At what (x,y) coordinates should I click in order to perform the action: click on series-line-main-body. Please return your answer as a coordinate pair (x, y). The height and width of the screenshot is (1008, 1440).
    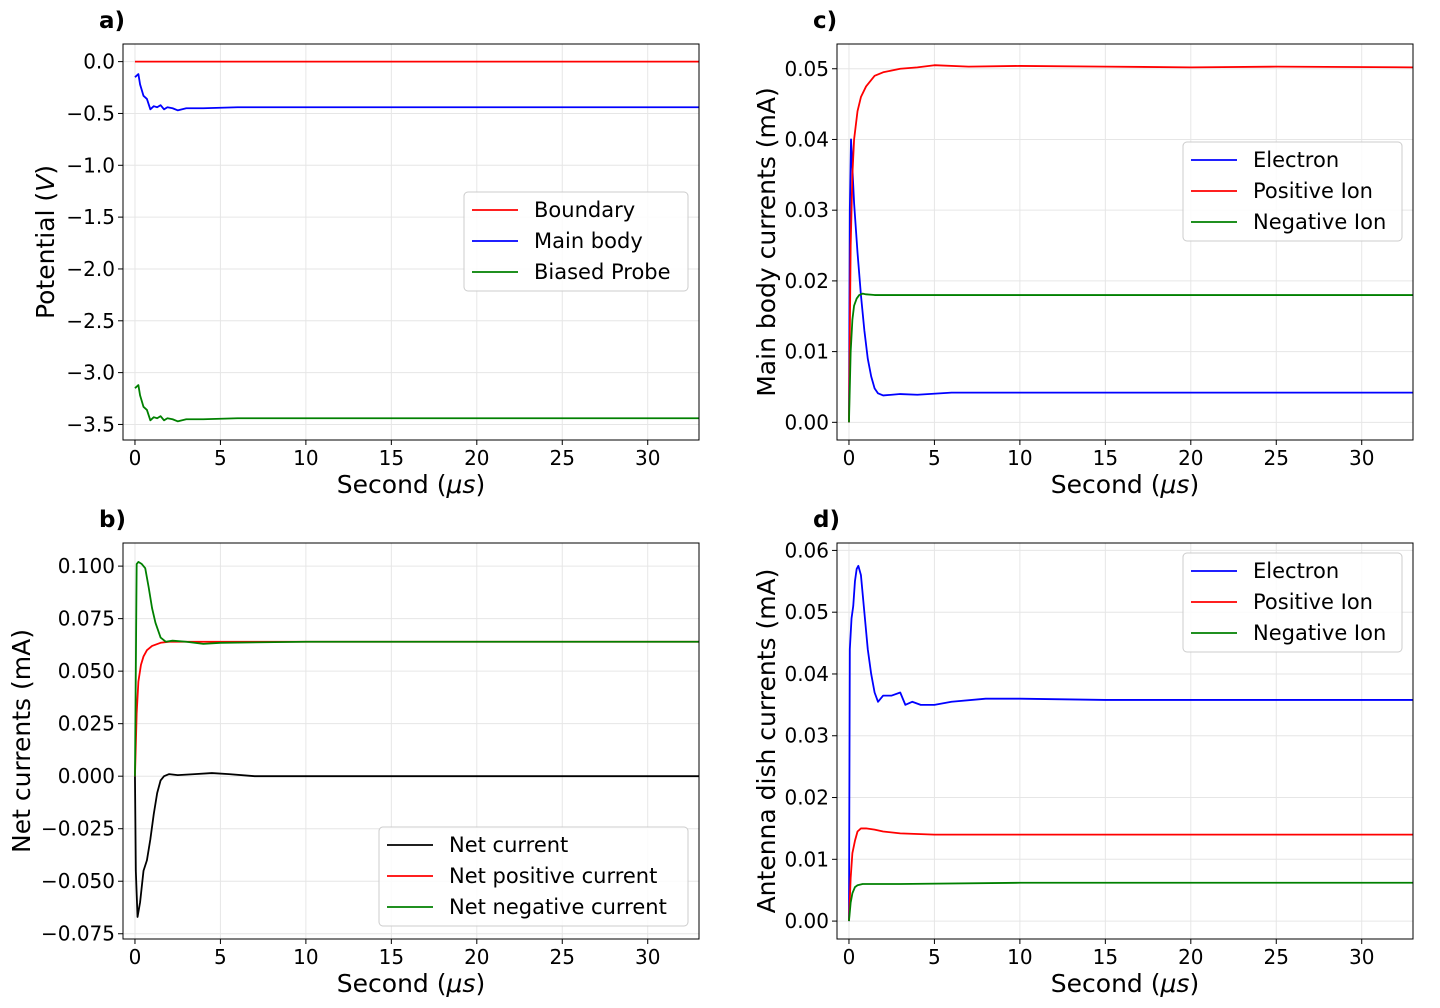
    Looking at the image, I should click on (416, 92).